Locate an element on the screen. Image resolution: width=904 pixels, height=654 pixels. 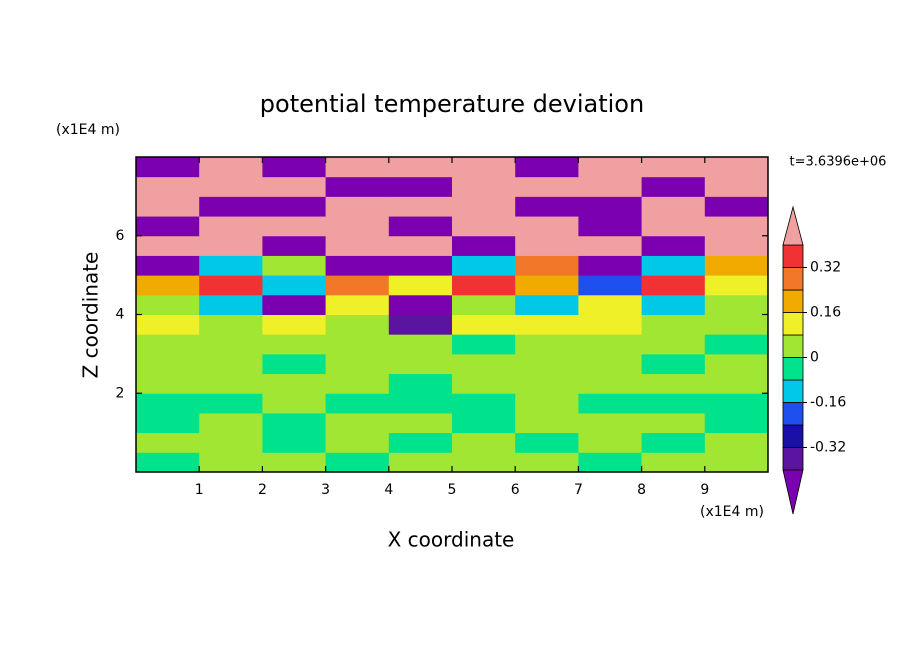
y-axis-label: Z coordinate is located at coordinates (91, 315).